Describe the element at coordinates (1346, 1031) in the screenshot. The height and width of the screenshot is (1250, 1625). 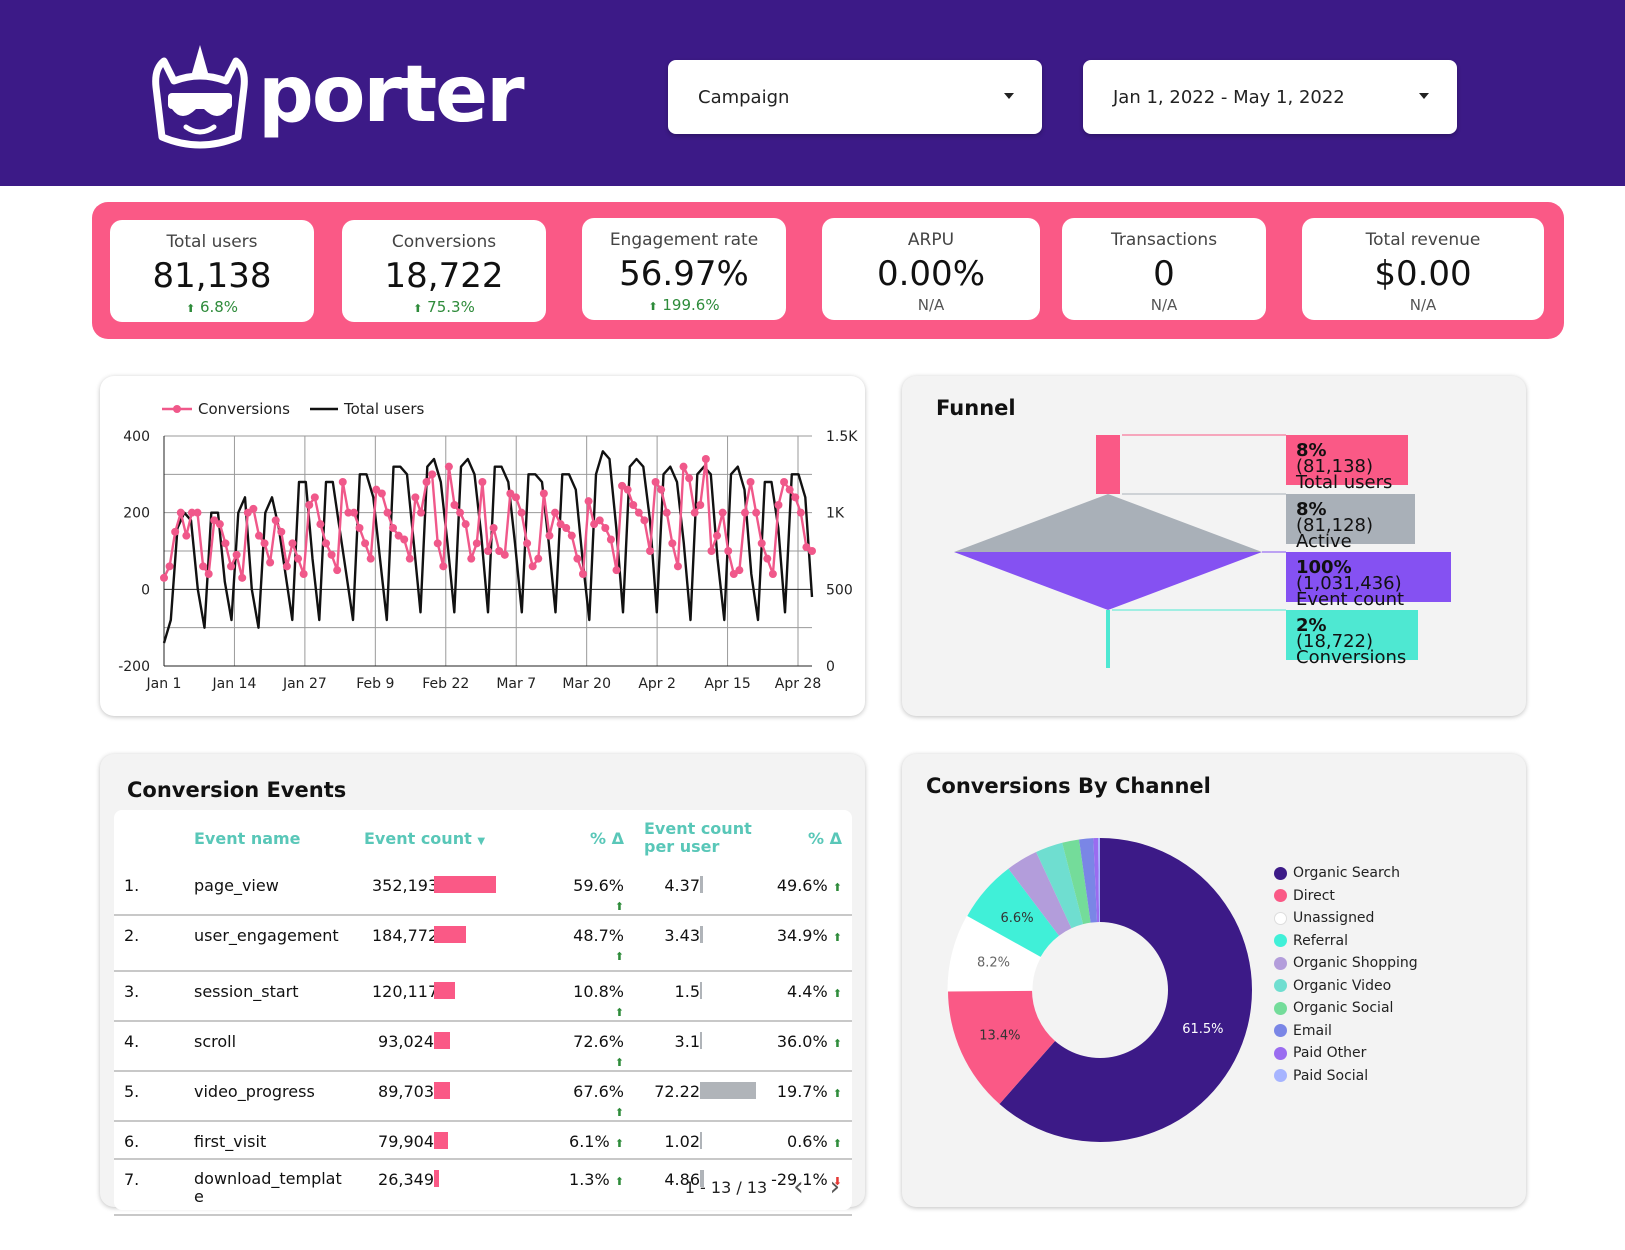
I see `legend-item: Email` at that location.